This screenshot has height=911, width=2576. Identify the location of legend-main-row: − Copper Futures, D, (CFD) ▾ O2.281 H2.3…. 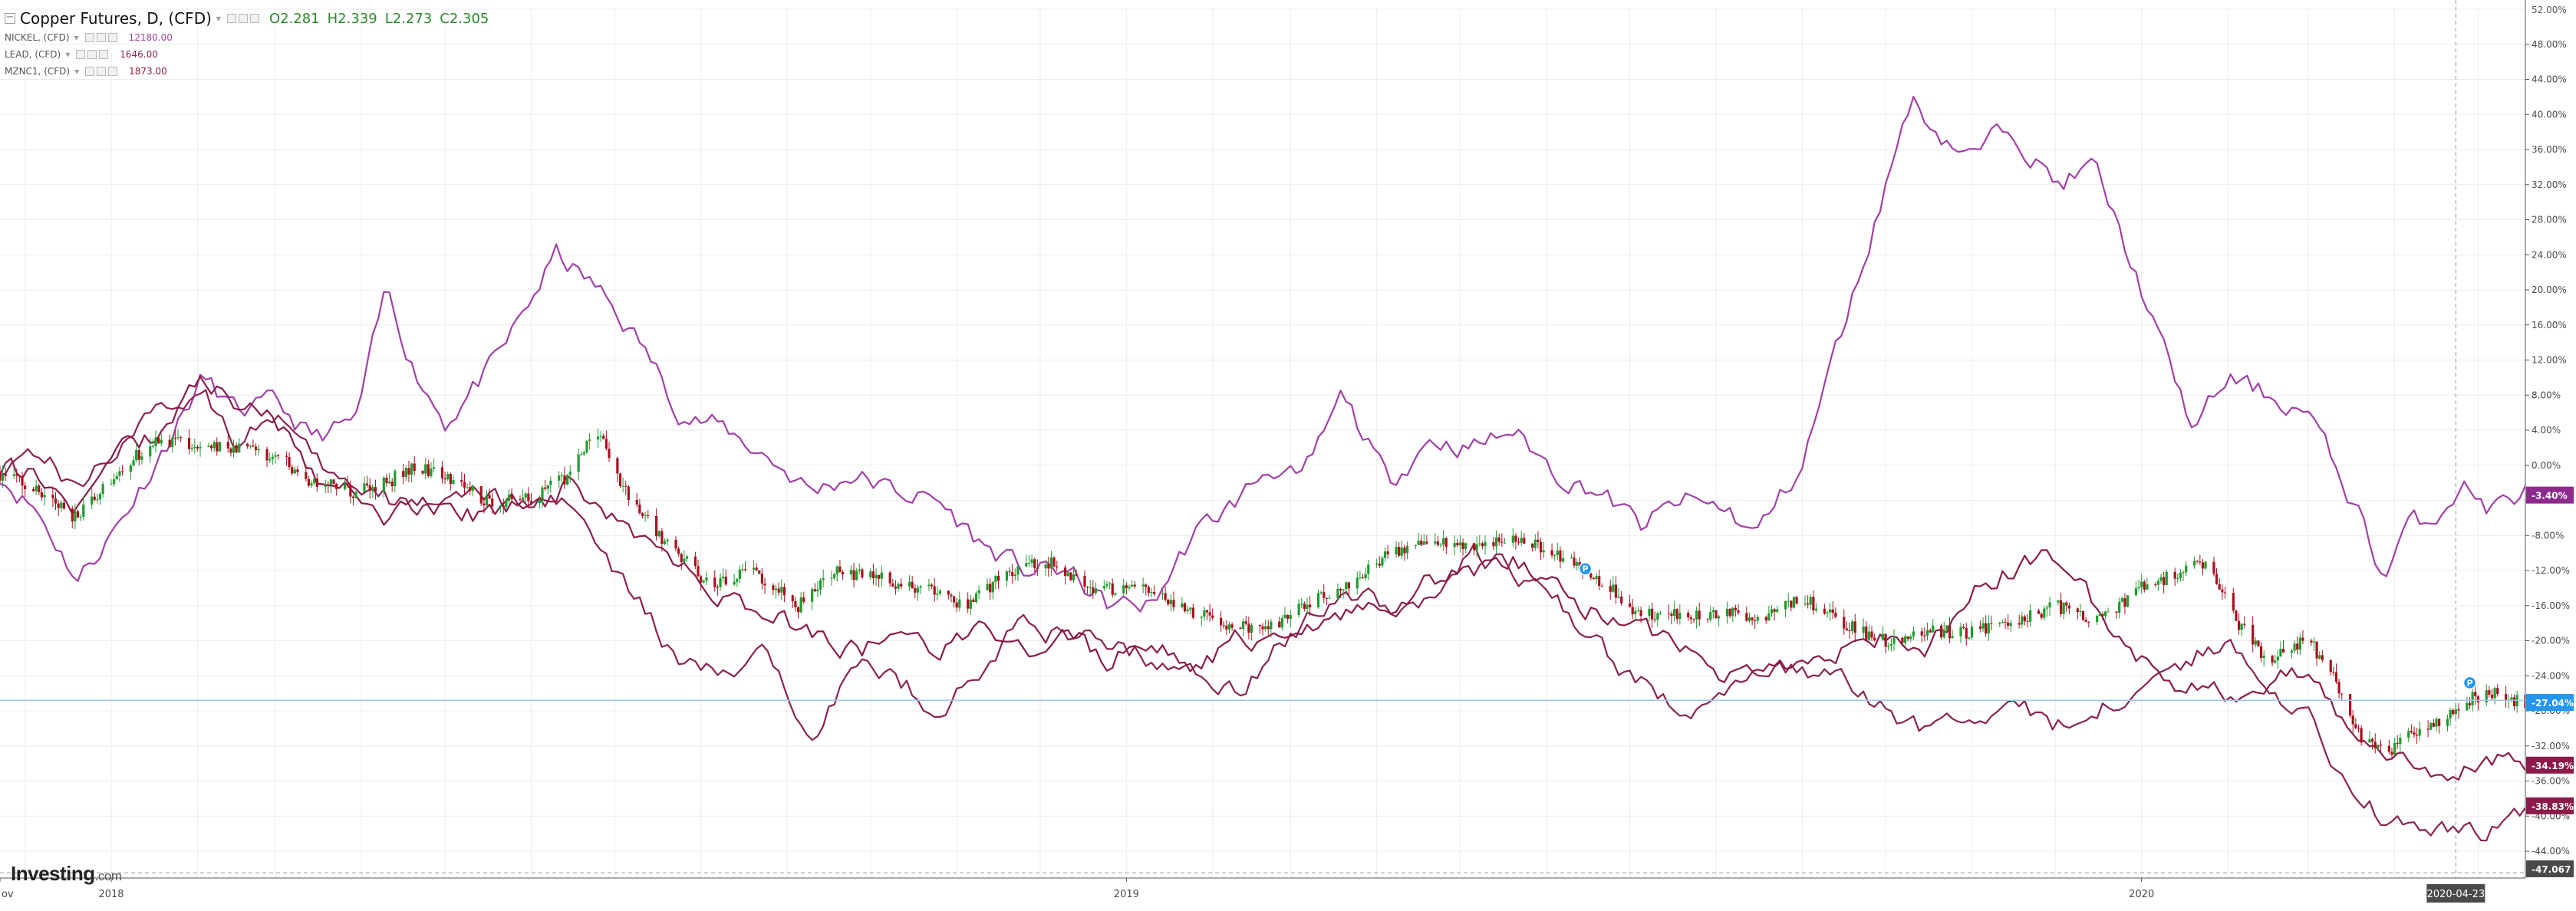
(247, 18).